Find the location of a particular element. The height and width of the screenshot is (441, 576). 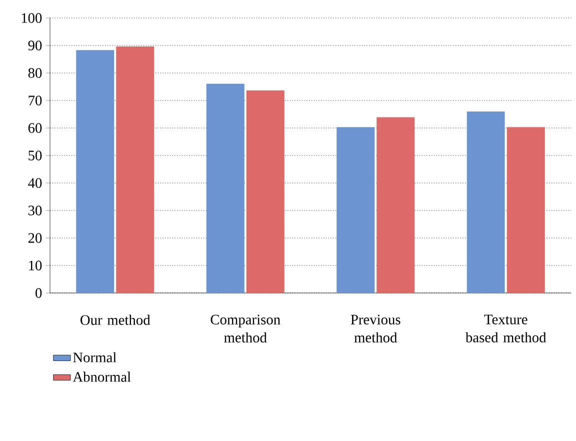

y-tick-label: 90 is located at coordinates (35, 45).